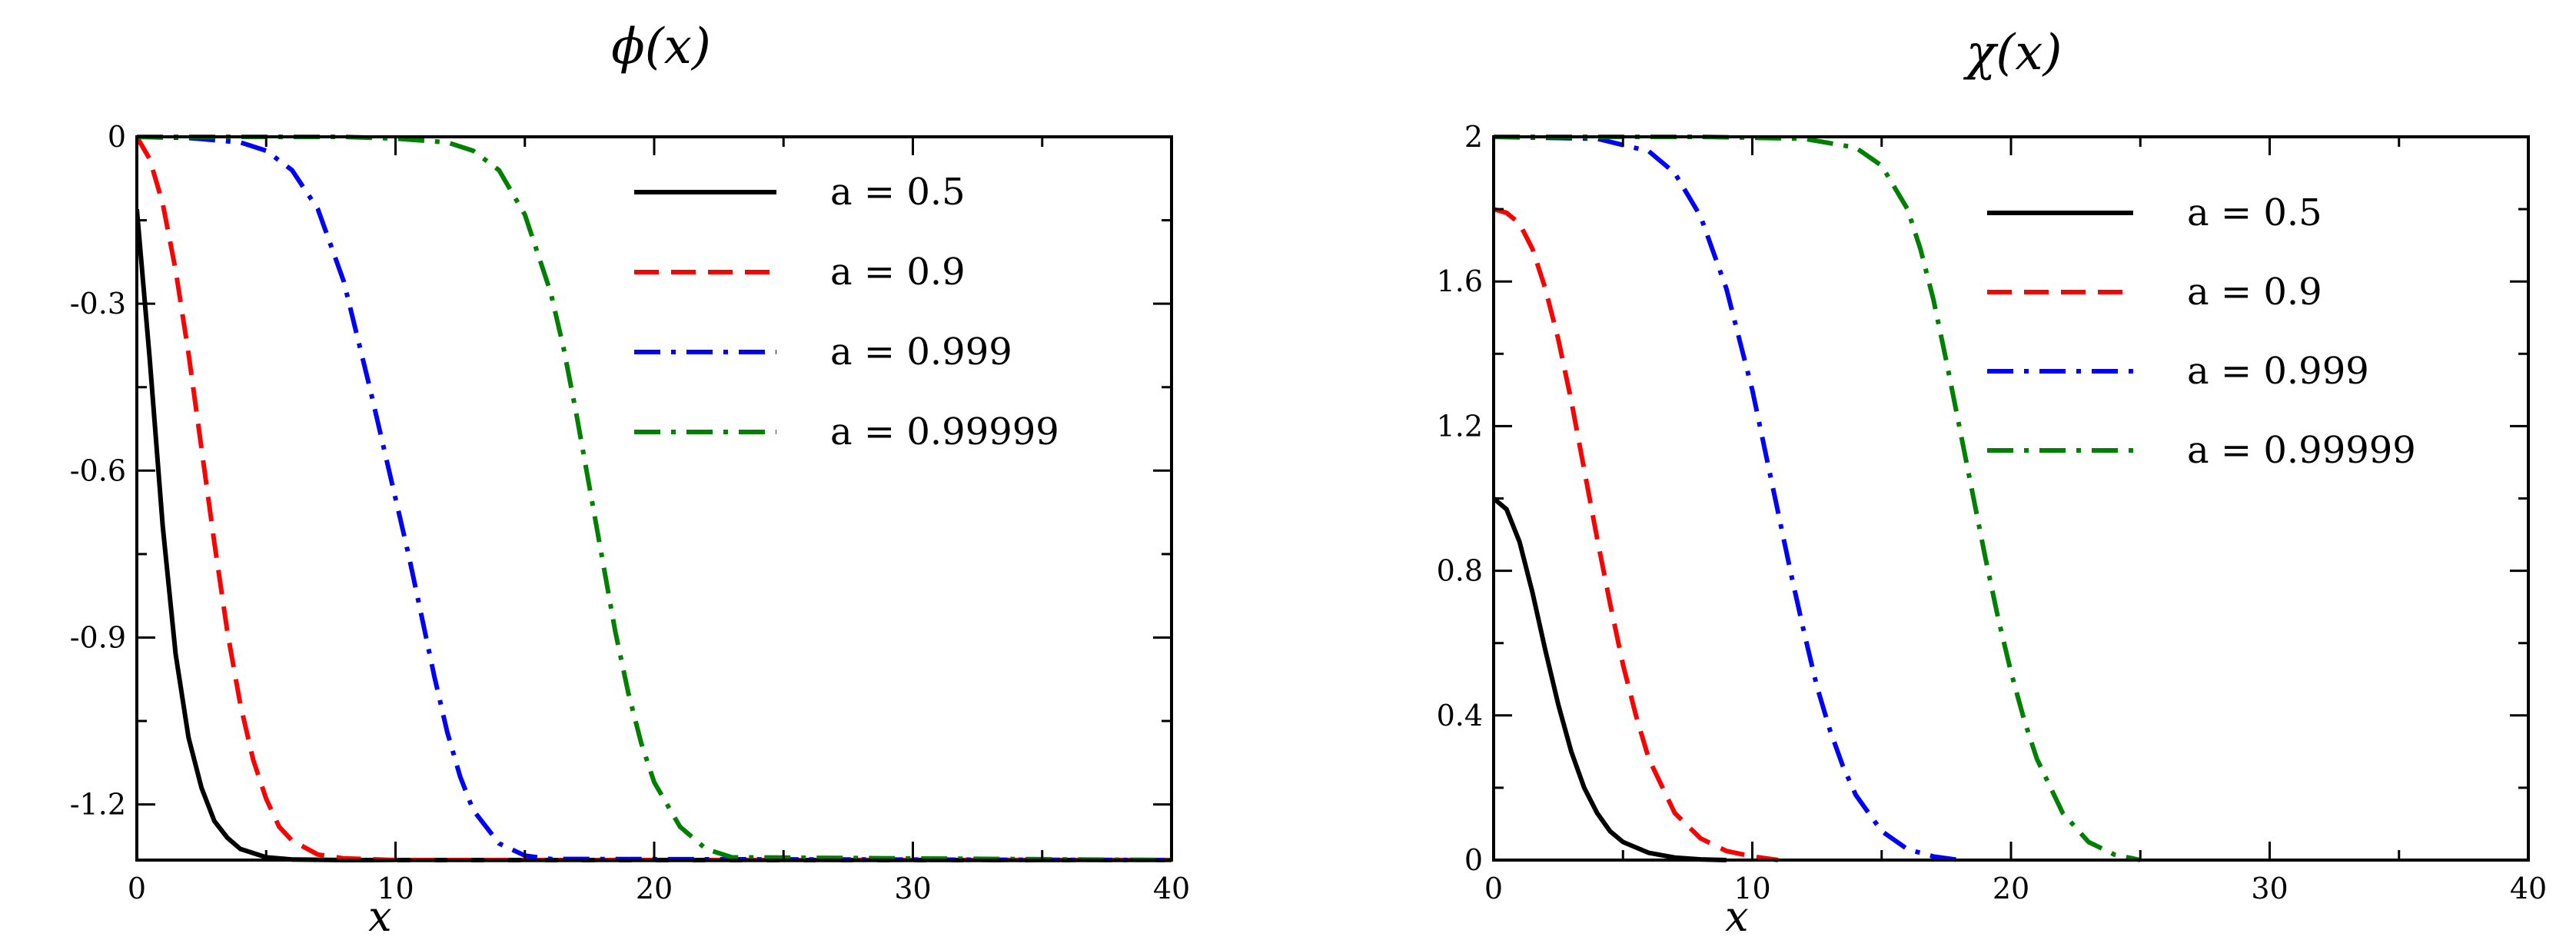 The width and height of the screenshot is (2576, 950). Describe the element at coordinates (1460, 715) in the screenshot. I see `y-tick-label: 0.4` at that location.